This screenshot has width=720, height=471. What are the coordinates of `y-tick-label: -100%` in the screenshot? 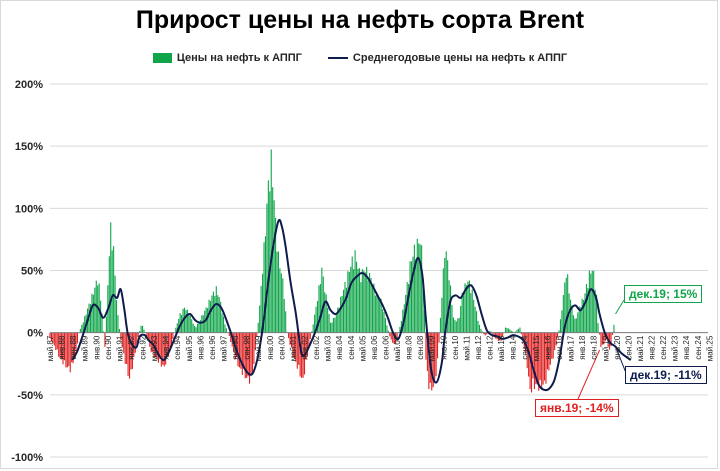 It's located at (27, 458).